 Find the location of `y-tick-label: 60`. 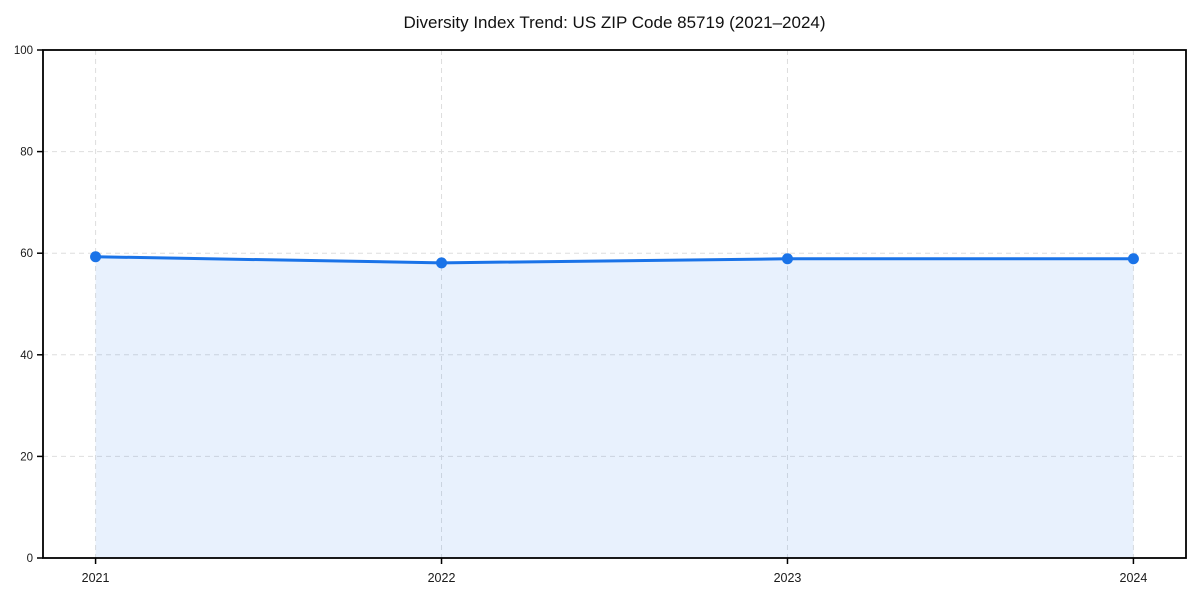

y-tick-label: 60 is located at coordinates (26, 254).